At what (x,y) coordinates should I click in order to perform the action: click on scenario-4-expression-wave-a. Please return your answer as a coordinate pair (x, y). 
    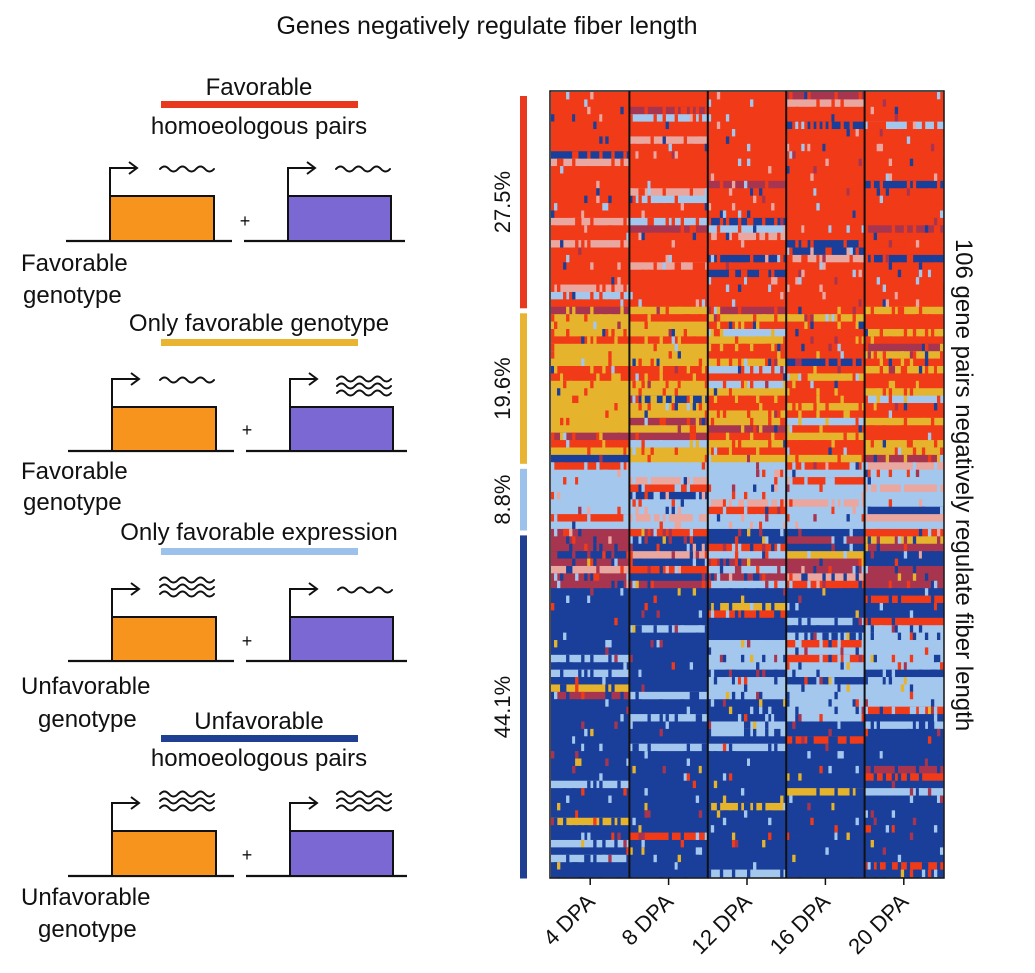
    Looking at the image, I should click on (187, 801).